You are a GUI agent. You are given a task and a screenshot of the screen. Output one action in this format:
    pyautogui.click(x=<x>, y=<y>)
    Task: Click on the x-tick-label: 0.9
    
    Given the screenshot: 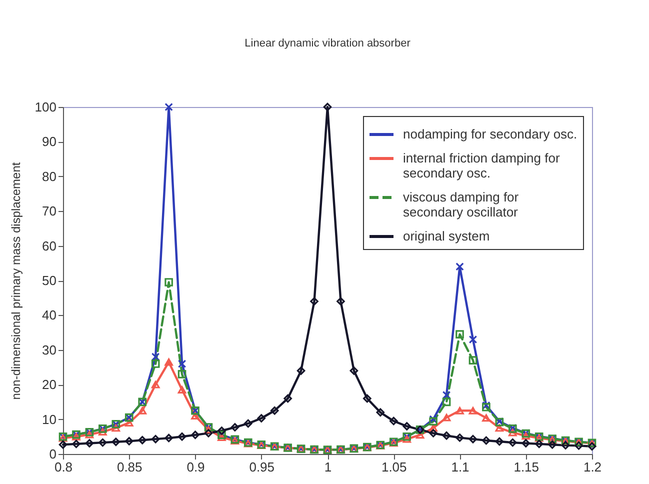 What is the action you would take?
    pyautogui.click(x=195, y=467)
    